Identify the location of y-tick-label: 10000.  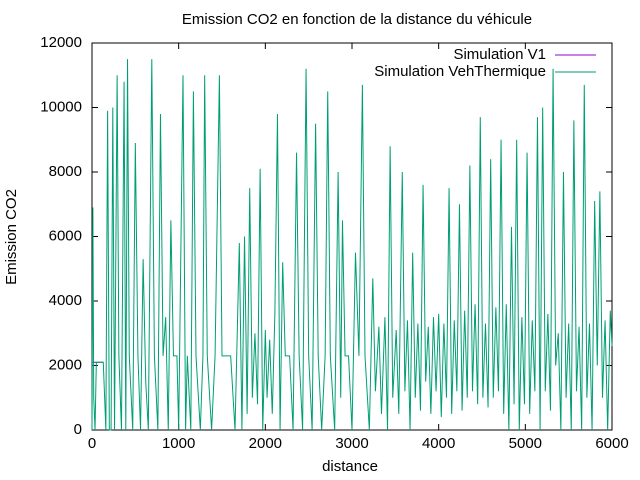
(61, 106).